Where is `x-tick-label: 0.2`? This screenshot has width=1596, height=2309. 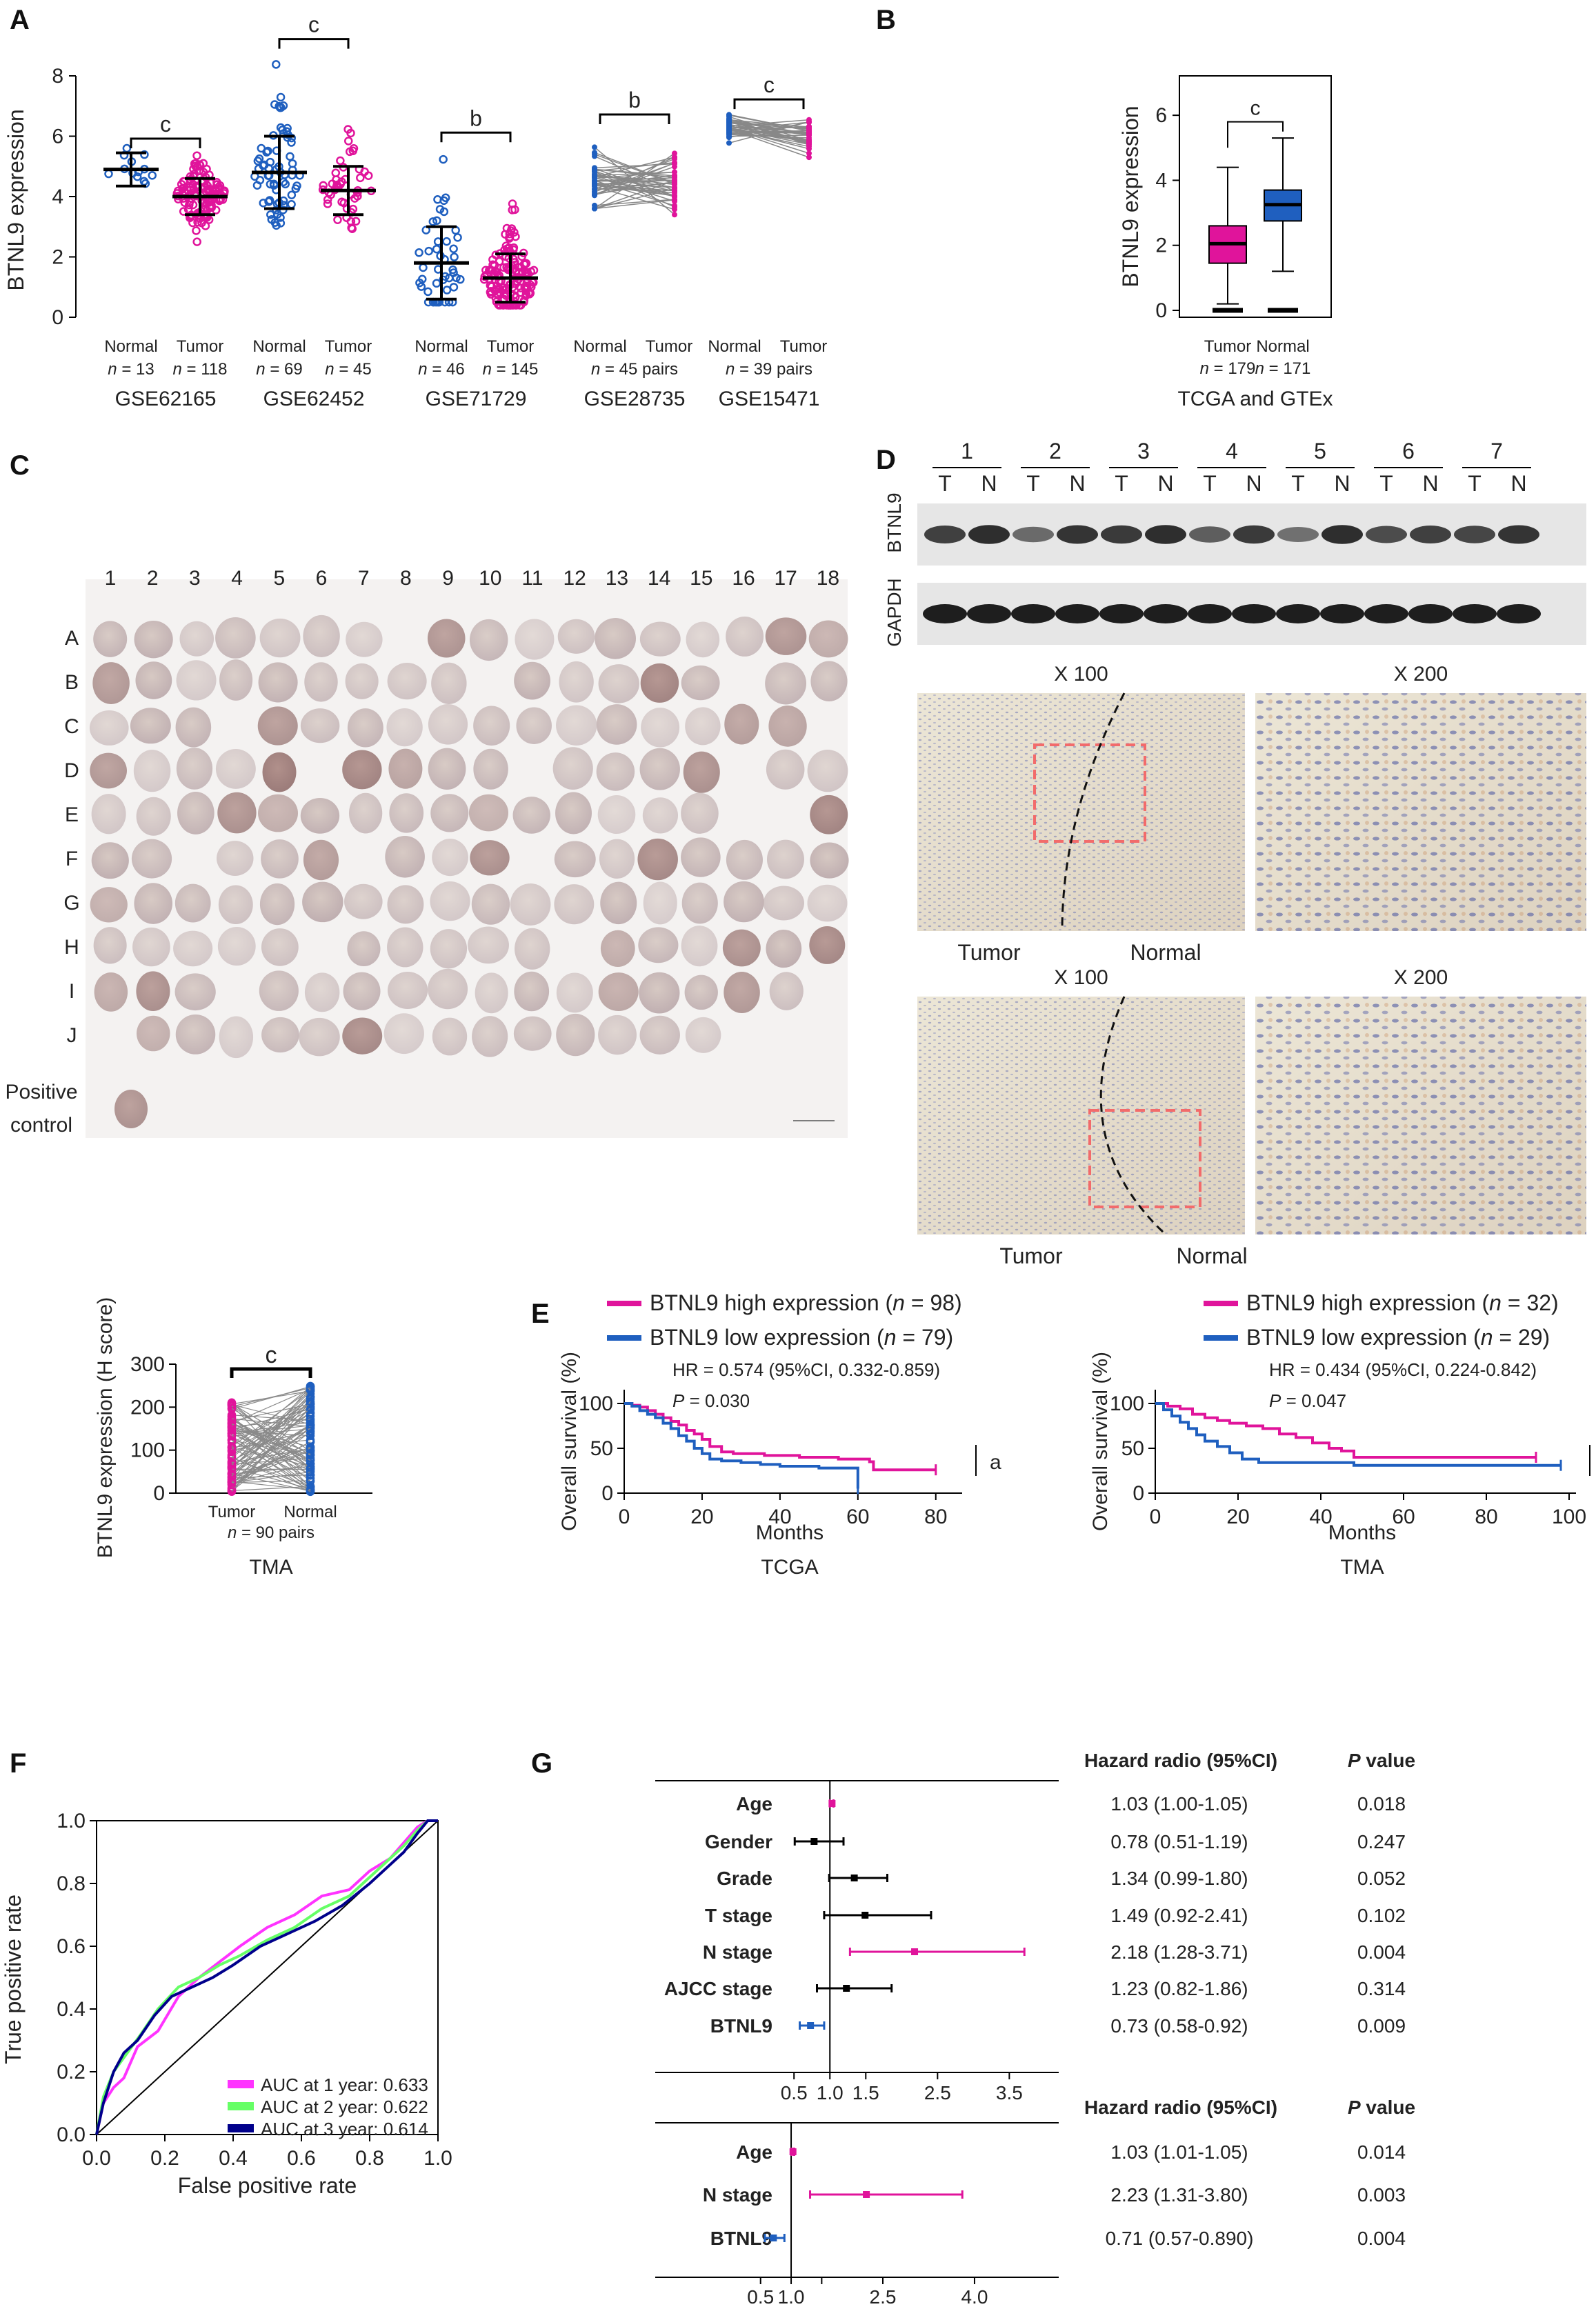 x-tick-label: 0.2 is located at coordinates (164, 2159).